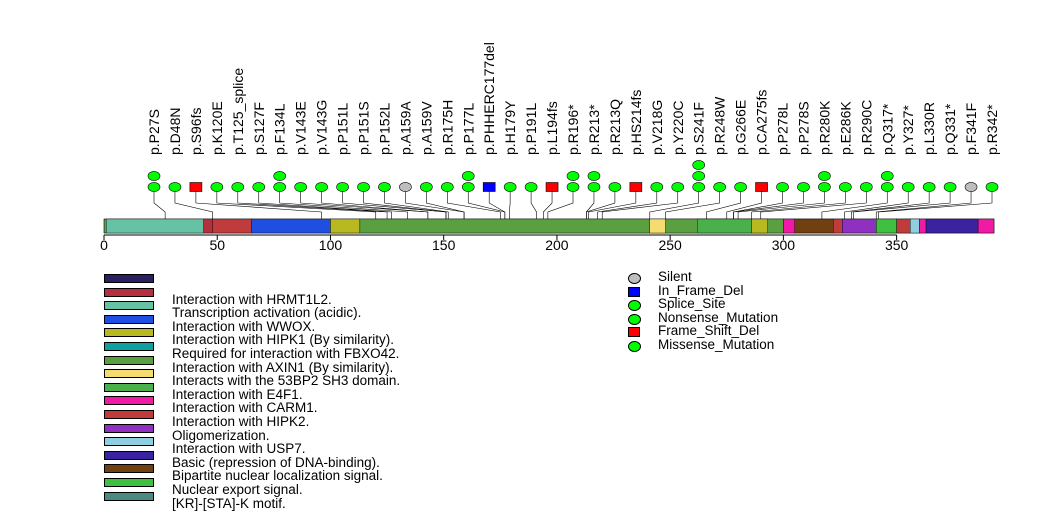  Describe the element at coordinates (634, 332) in the screenshot. I see `square-icon` at that location.